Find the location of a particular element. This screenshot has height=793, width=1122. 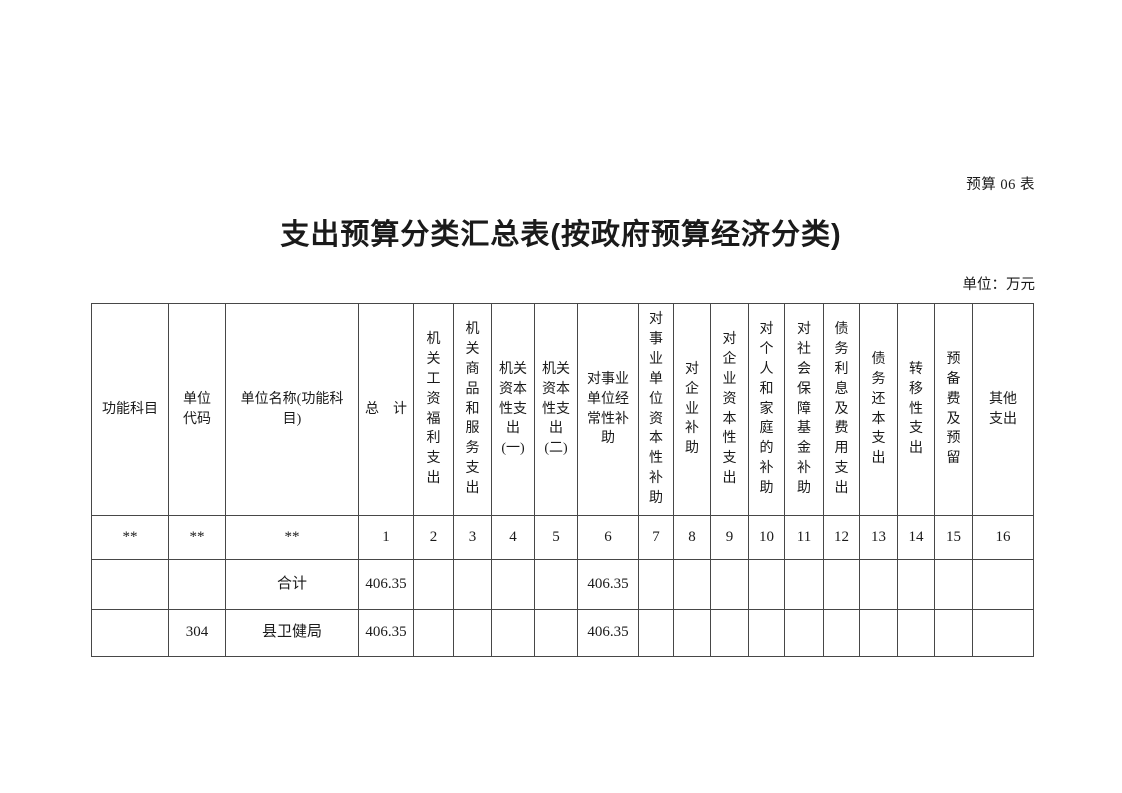

col-enterprise-capital-expenditure-header: 对 企 业 资 本 性 支 出 is located at coordinates (729, 409).